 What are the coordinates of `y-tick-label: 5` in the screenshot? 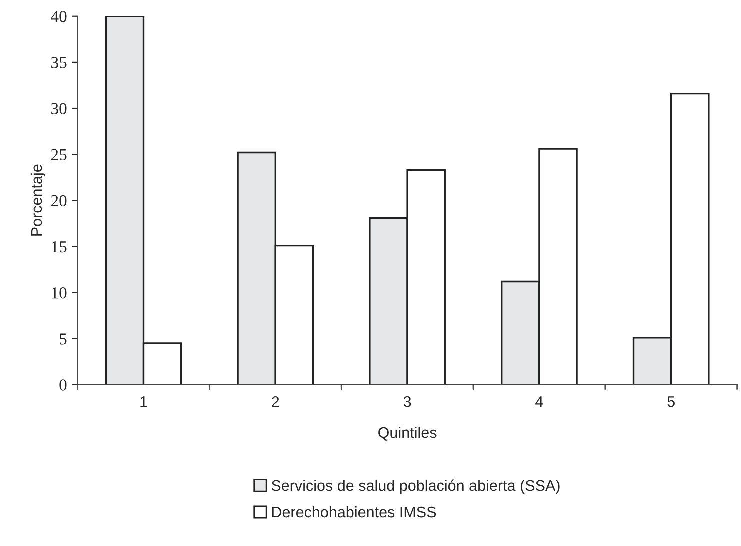 It's located at (63, 339).